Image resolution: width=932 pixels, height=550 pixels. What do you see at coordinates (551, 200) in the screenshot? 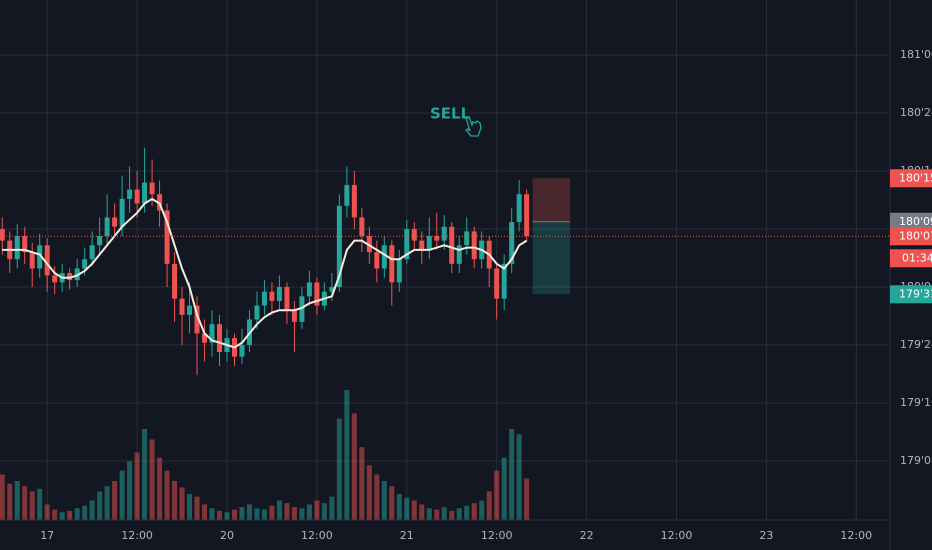
I see `position-stop-zone` at bounding box center [551, 200].